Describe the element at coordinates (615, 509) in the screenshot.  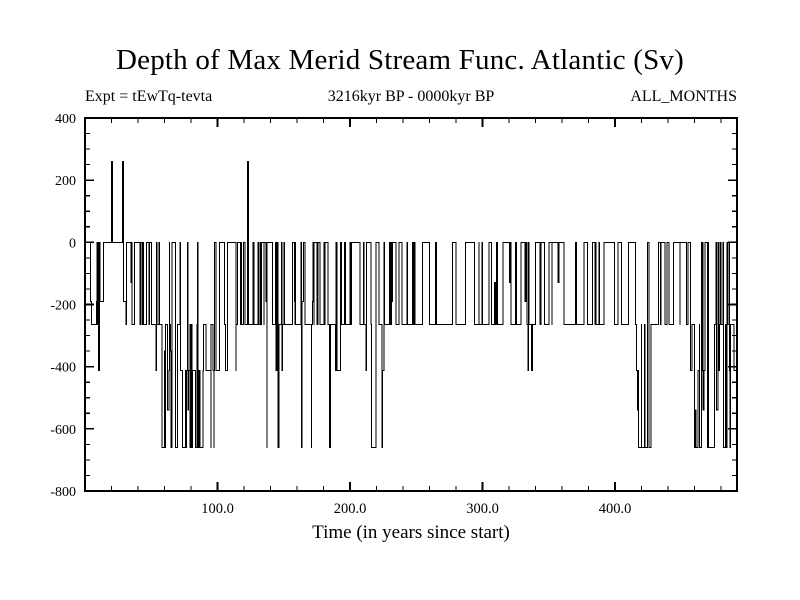
I see `x-tick-label: 400.0` at that location.